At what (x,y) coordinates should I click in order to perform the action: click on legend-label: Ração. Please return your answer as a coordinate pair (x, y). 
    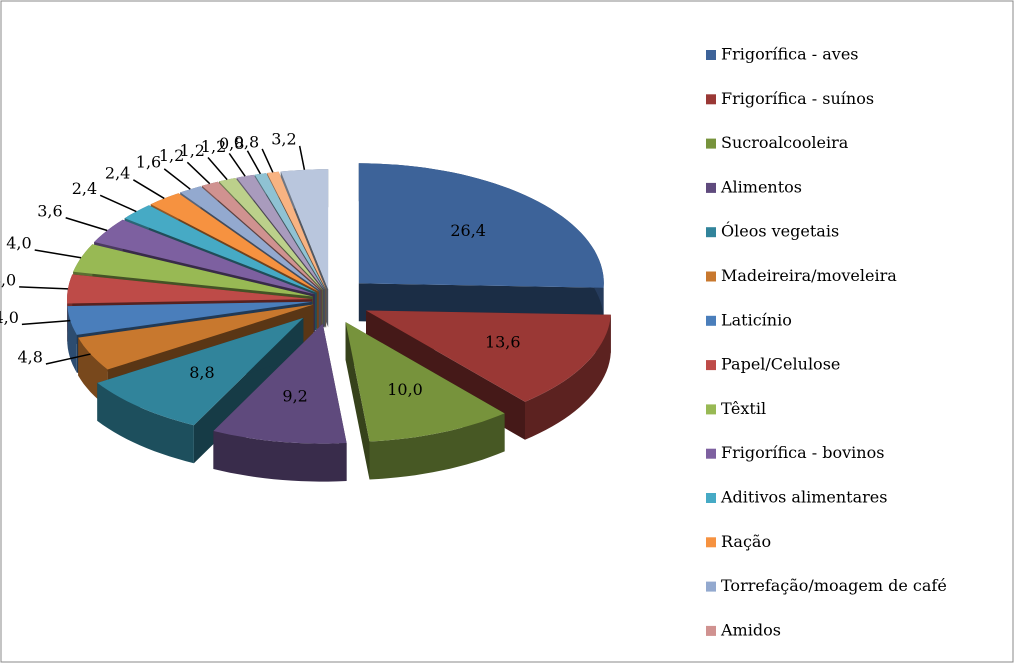
    Looking at the image, I should click on (746, 541).